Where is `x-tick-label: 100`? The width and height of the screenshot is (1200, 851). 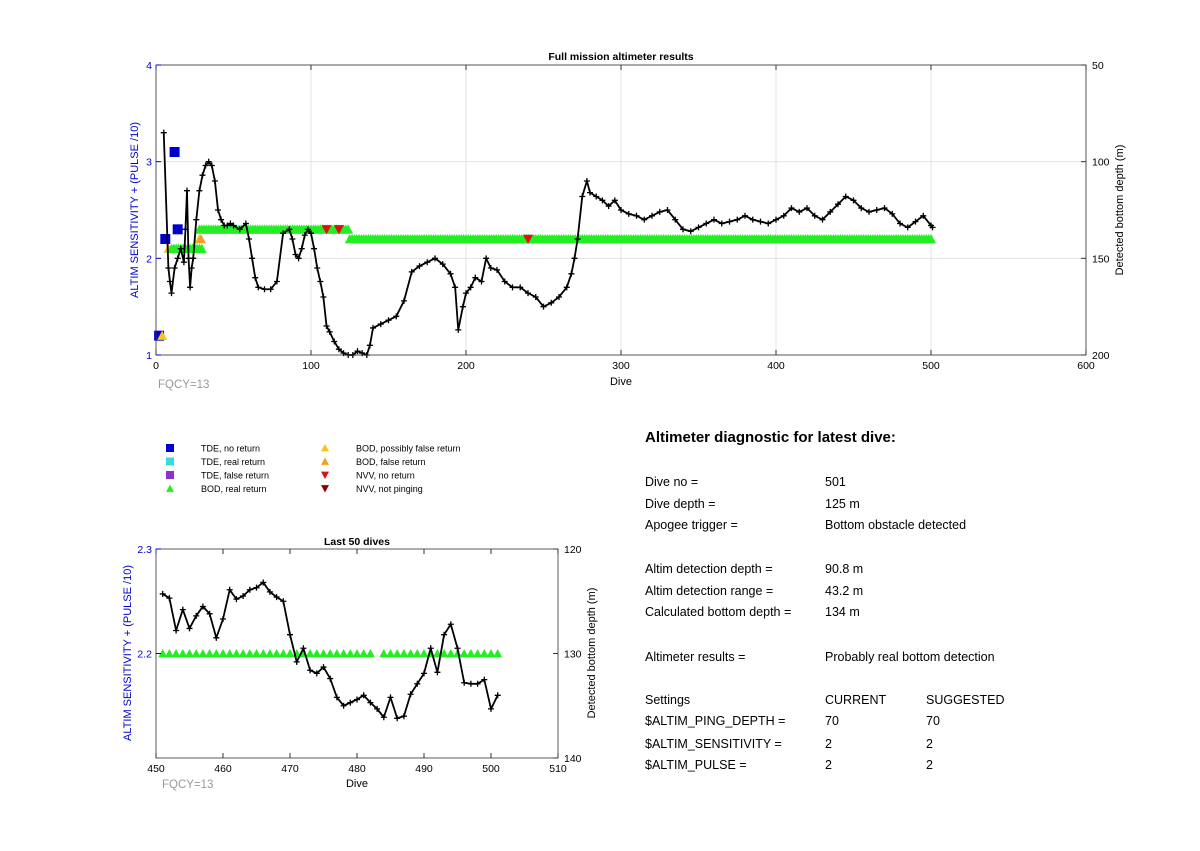
x-tick-label: 100 is located at coordinates (311, 366).